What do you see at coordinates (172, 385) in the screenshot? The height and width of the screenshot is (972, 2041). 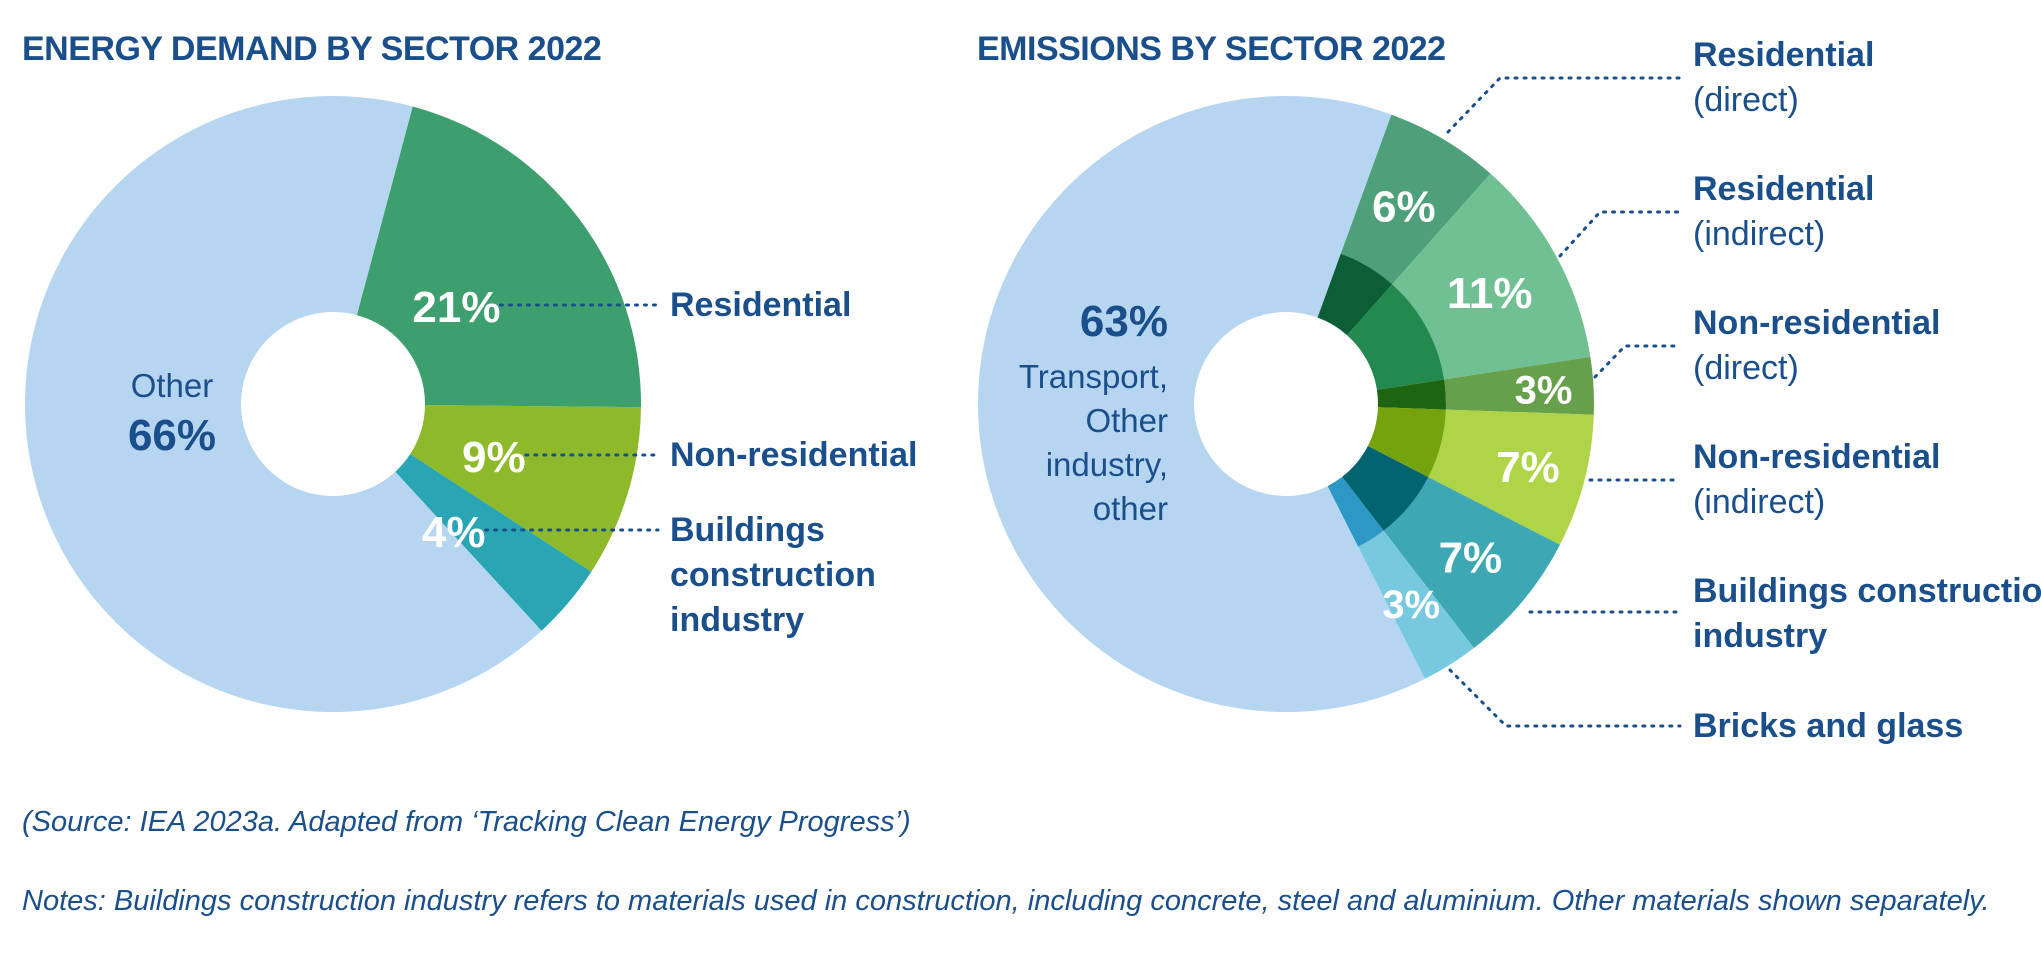 I see `other-label: Other` at bounding box center [172, 385].